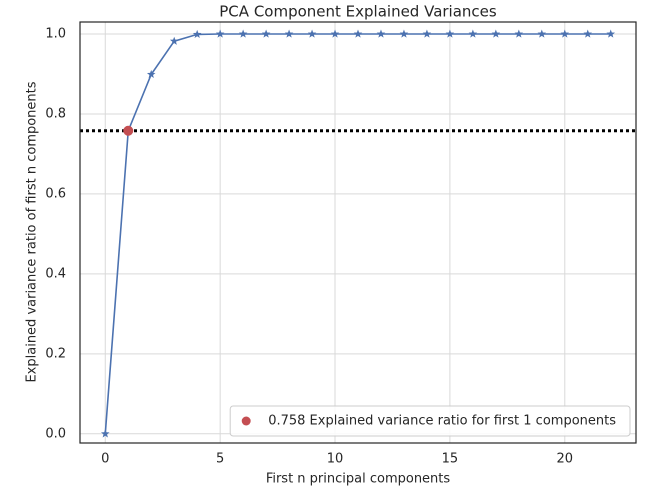 The width and height of the screenshot is (660, 497). What do you see at coordinates (105, 459) in the screenshot?
I see `x-tick-label: 0` at bounding box center [105, 459].